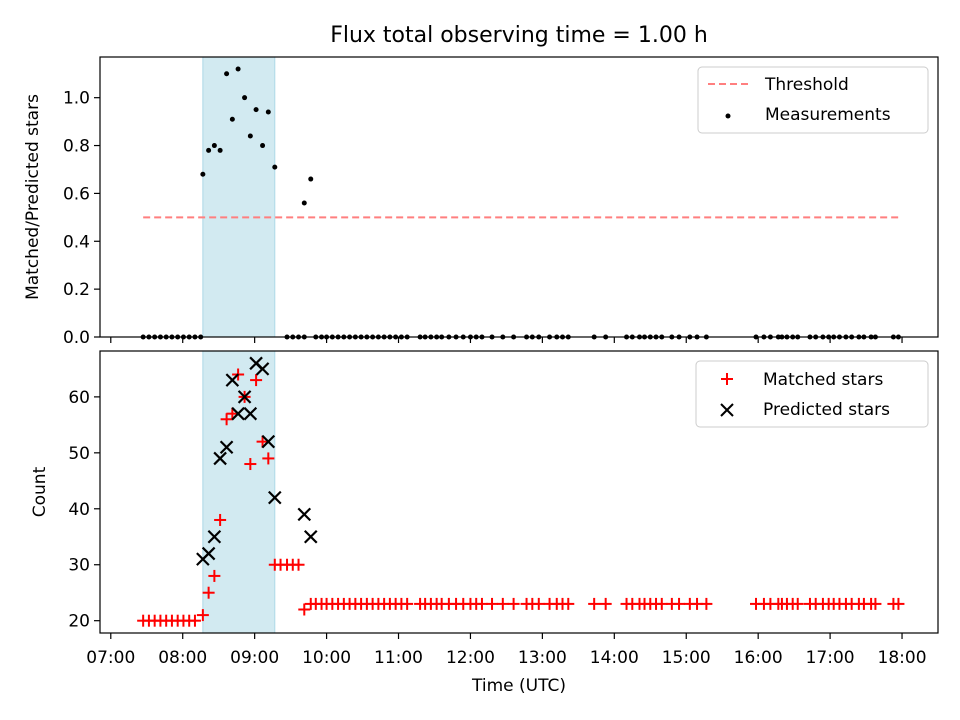  I want to click on x-tick-label: 13:00, so click(542, 658).